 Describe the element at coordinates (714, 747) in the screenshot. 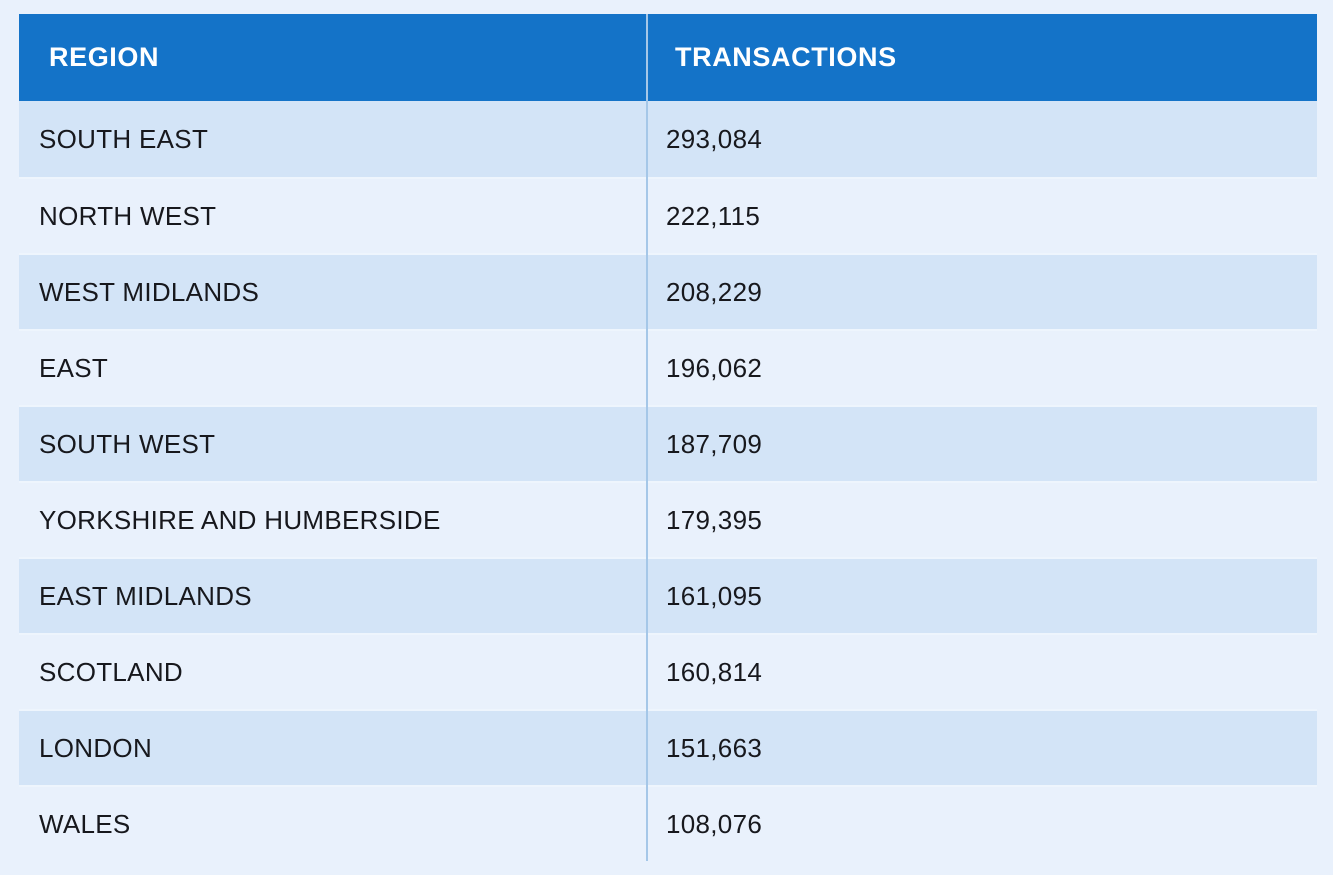

I see `transactions-cell: 151,663` at that location.